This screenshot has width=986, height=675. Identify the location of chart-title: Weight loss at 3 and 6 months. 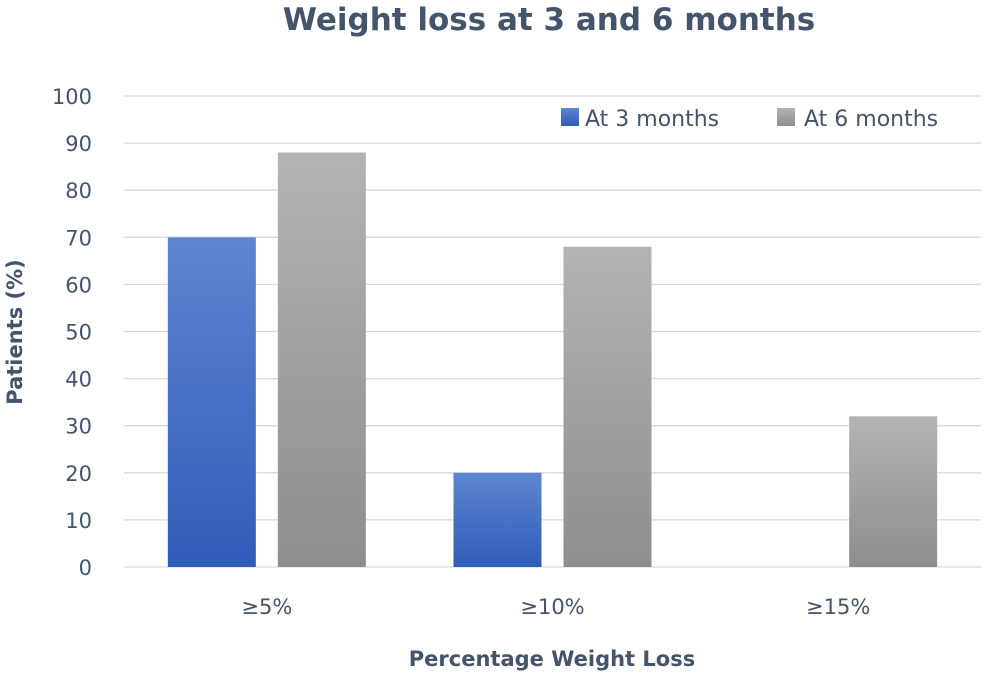
(549, 20).